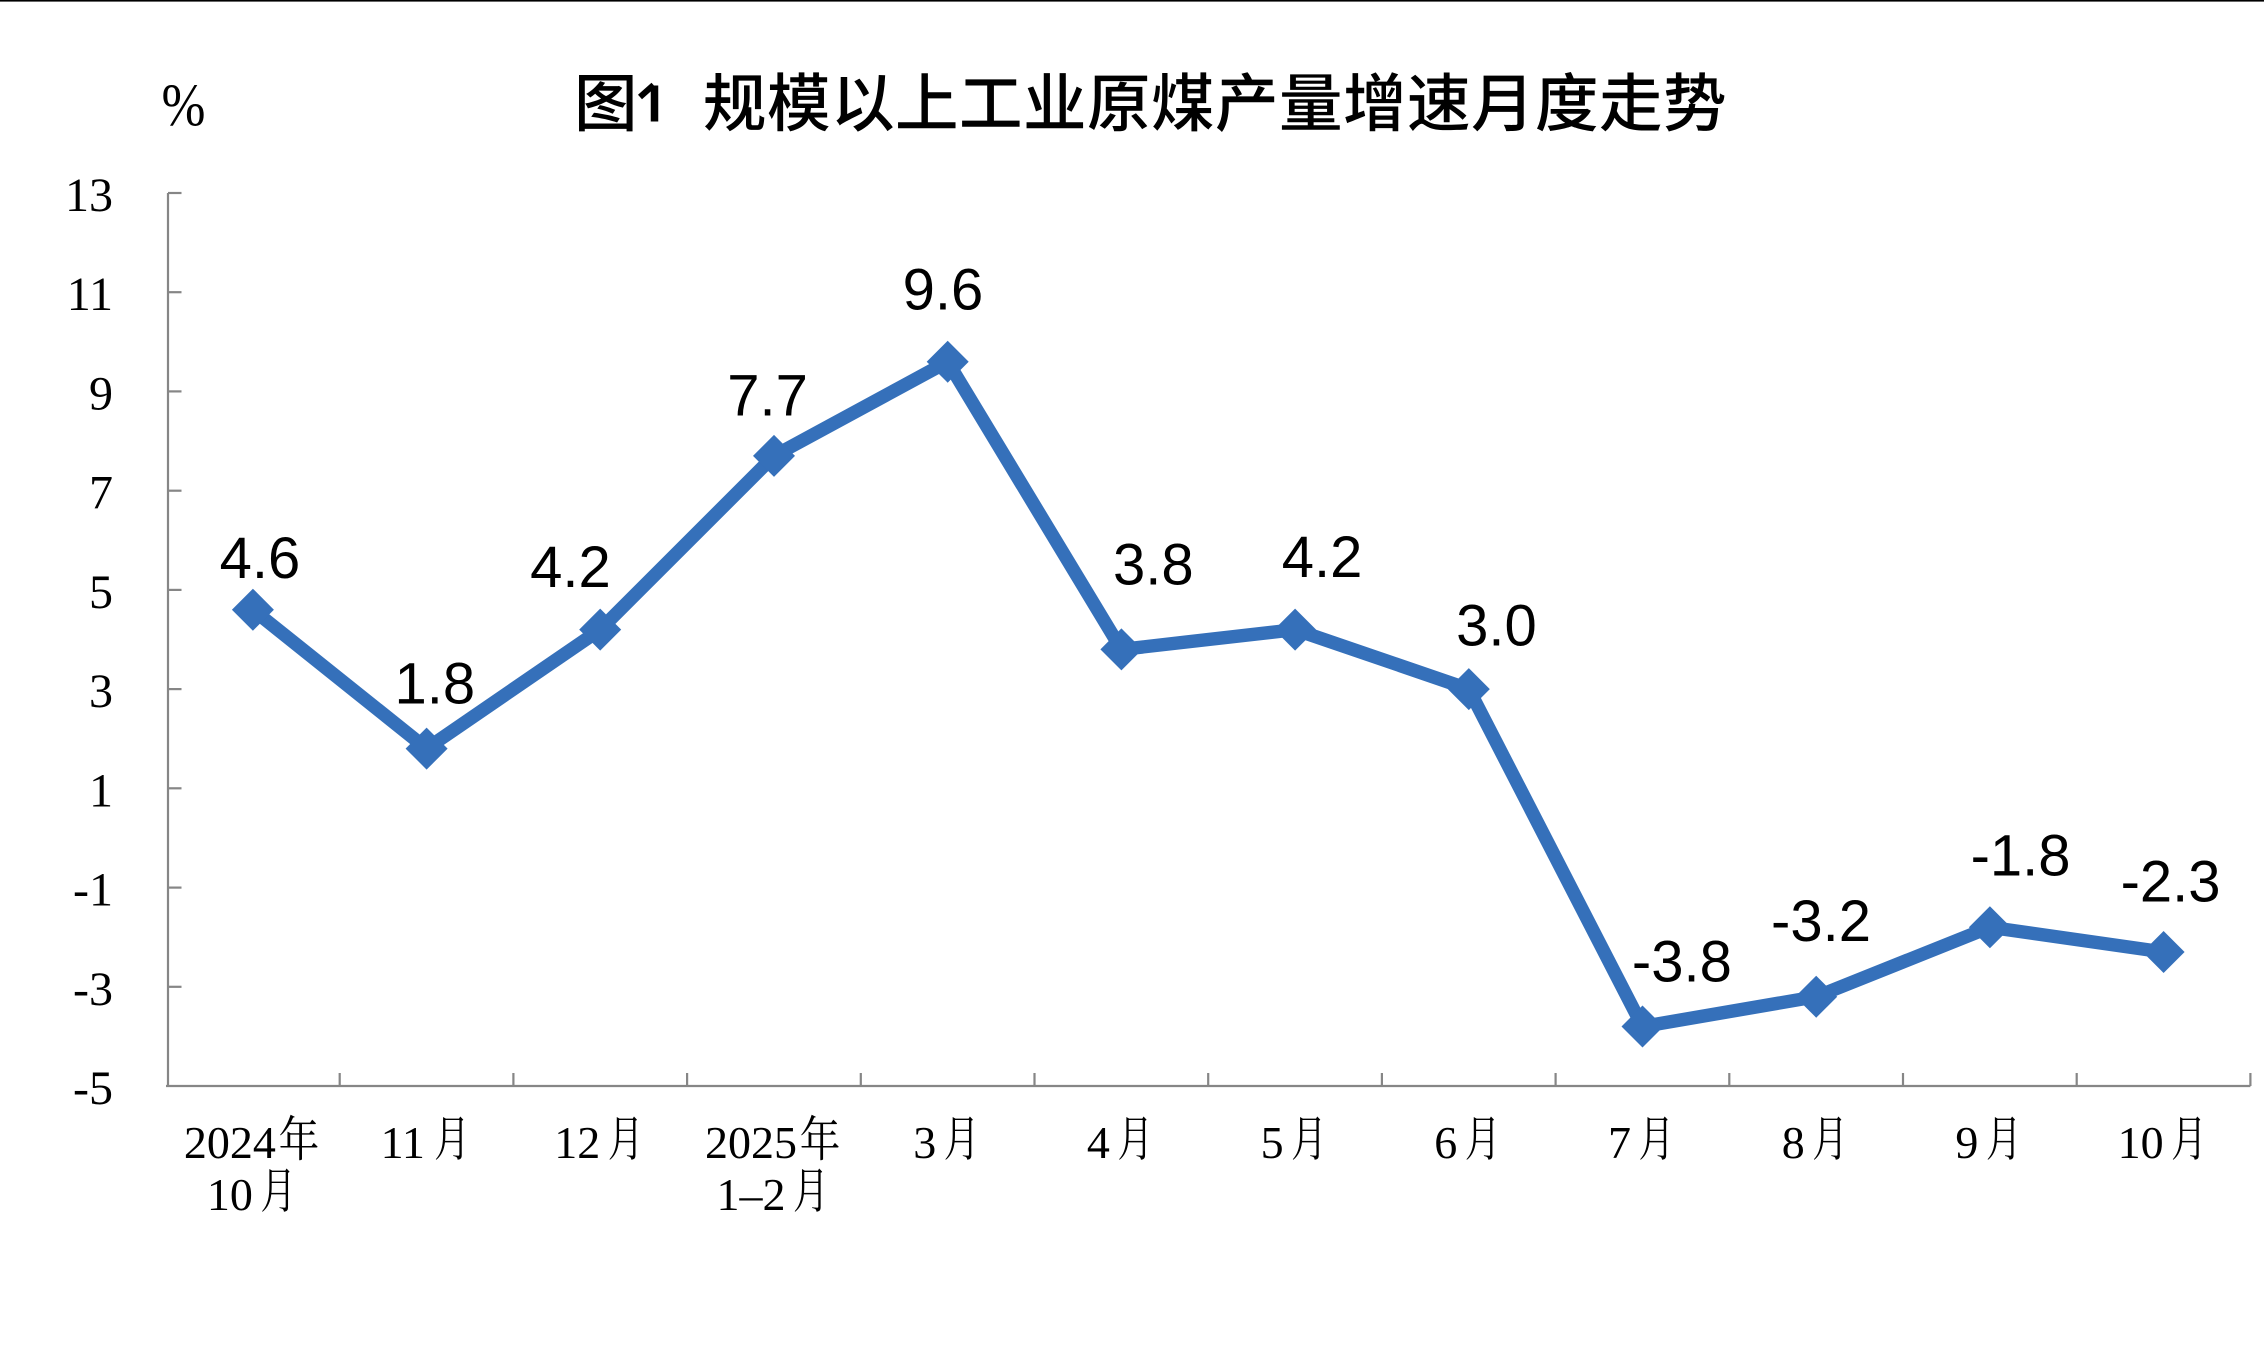  What do you see at coordinates (751, 1194) in the screenshot?
I see `svg-text: 1–2` at bounding box center [751, 1194].